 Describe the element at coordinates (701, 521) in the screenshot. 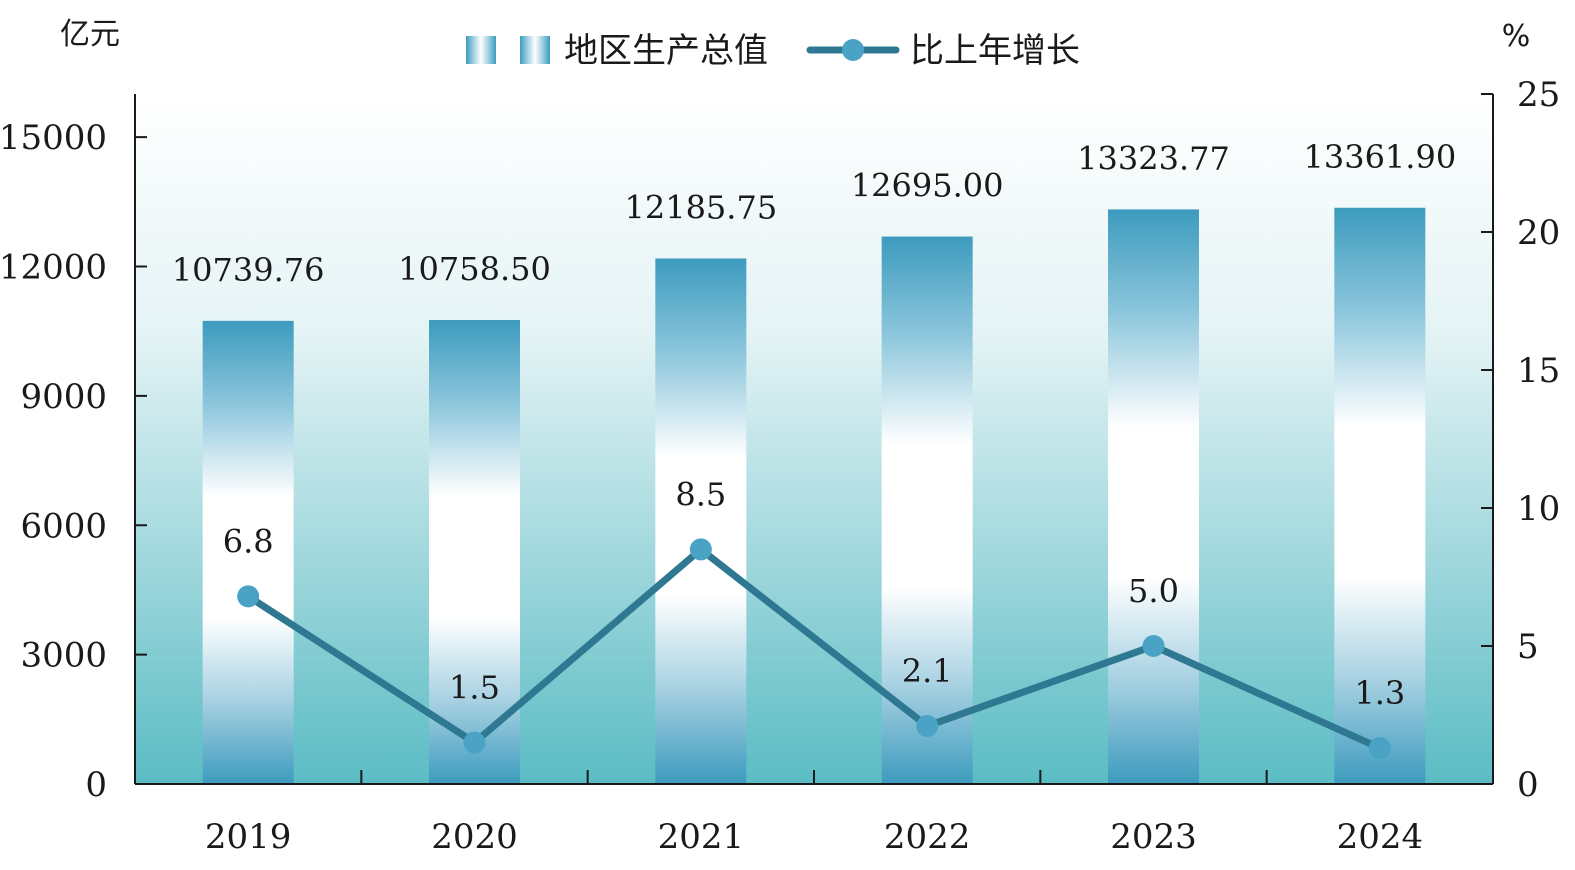

I see `bar-2021` at that location.